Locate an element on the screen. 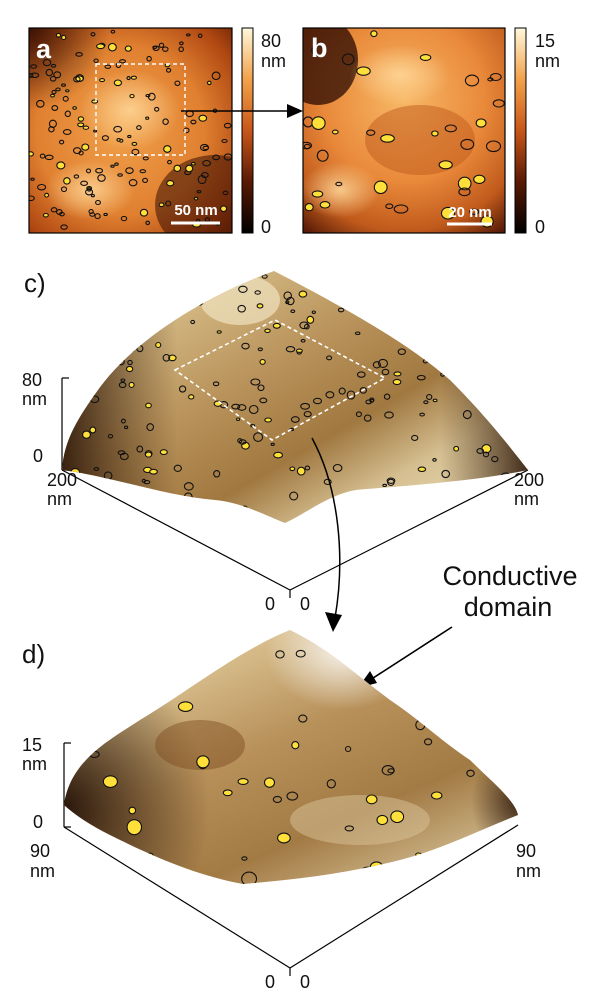 The image size is (600, 996). scale-label-a: 50 nm is located at coordinates (195, 210).